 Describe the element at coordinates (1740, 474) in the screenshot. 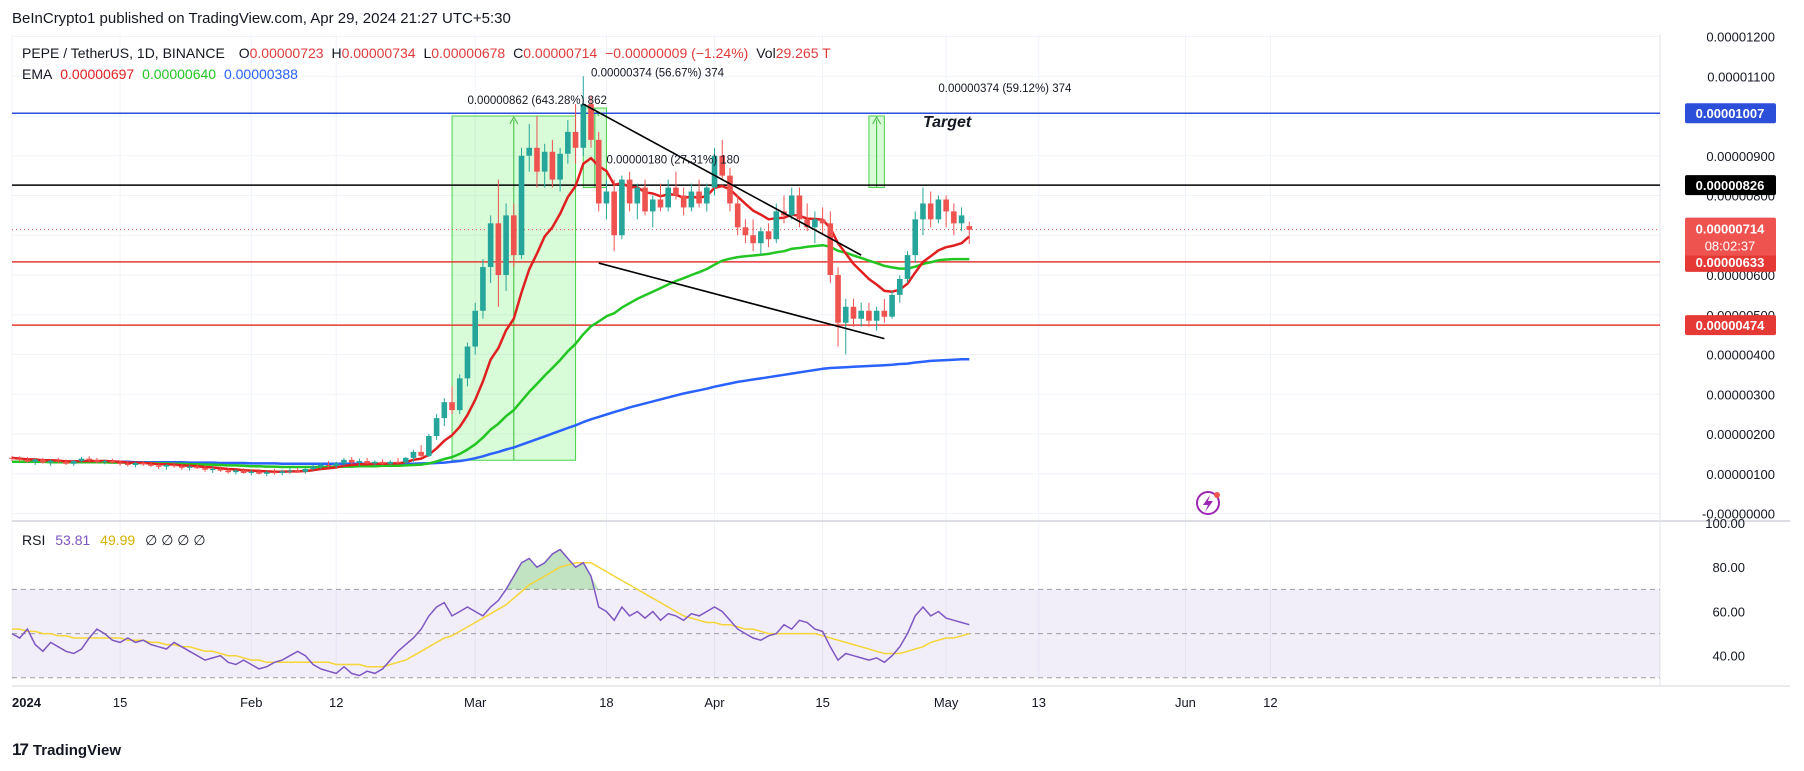

I see `price-tick-label: 0.00000100` at that location.